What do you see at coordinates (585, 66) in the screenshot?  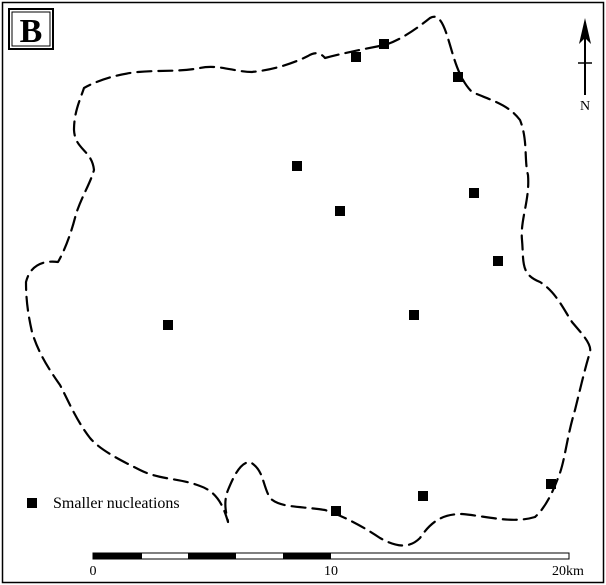 I see `north-arrow-icon: N` at bounding box center [585, 66].